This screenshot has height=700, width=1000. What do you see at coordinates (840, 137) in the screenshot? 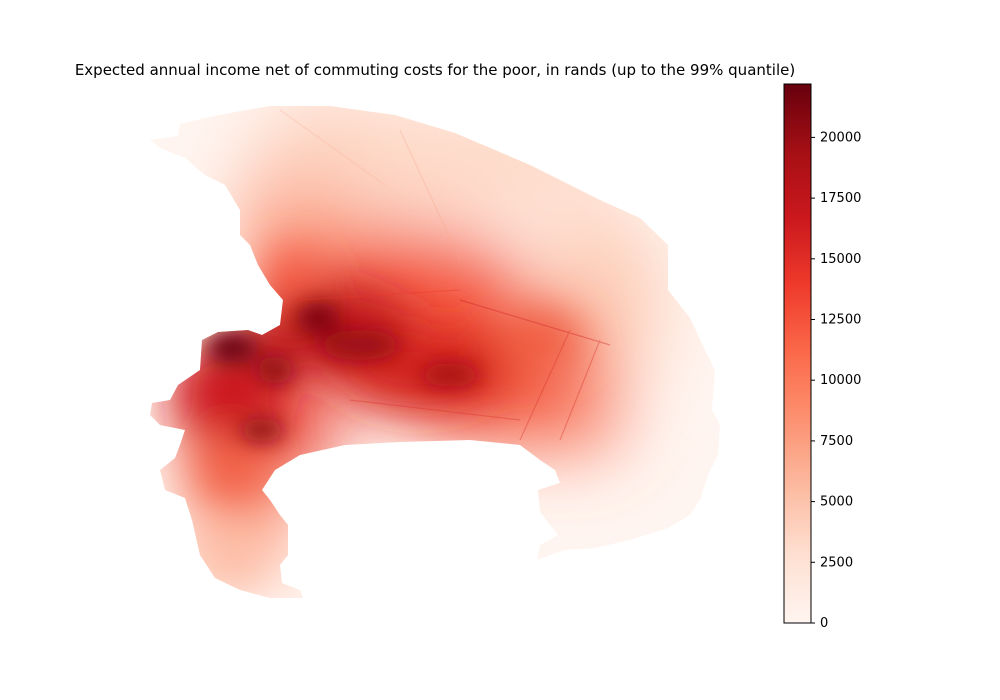
I see `colorbar-tick-label: 20000` at bounding box center [840, 137].